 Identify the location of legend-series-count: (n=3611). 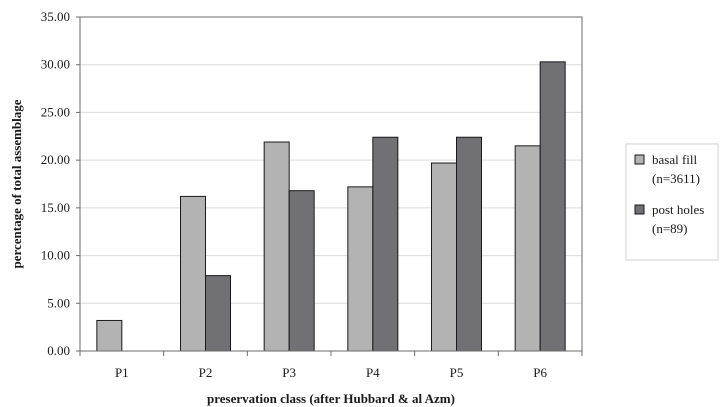
(676, 178).